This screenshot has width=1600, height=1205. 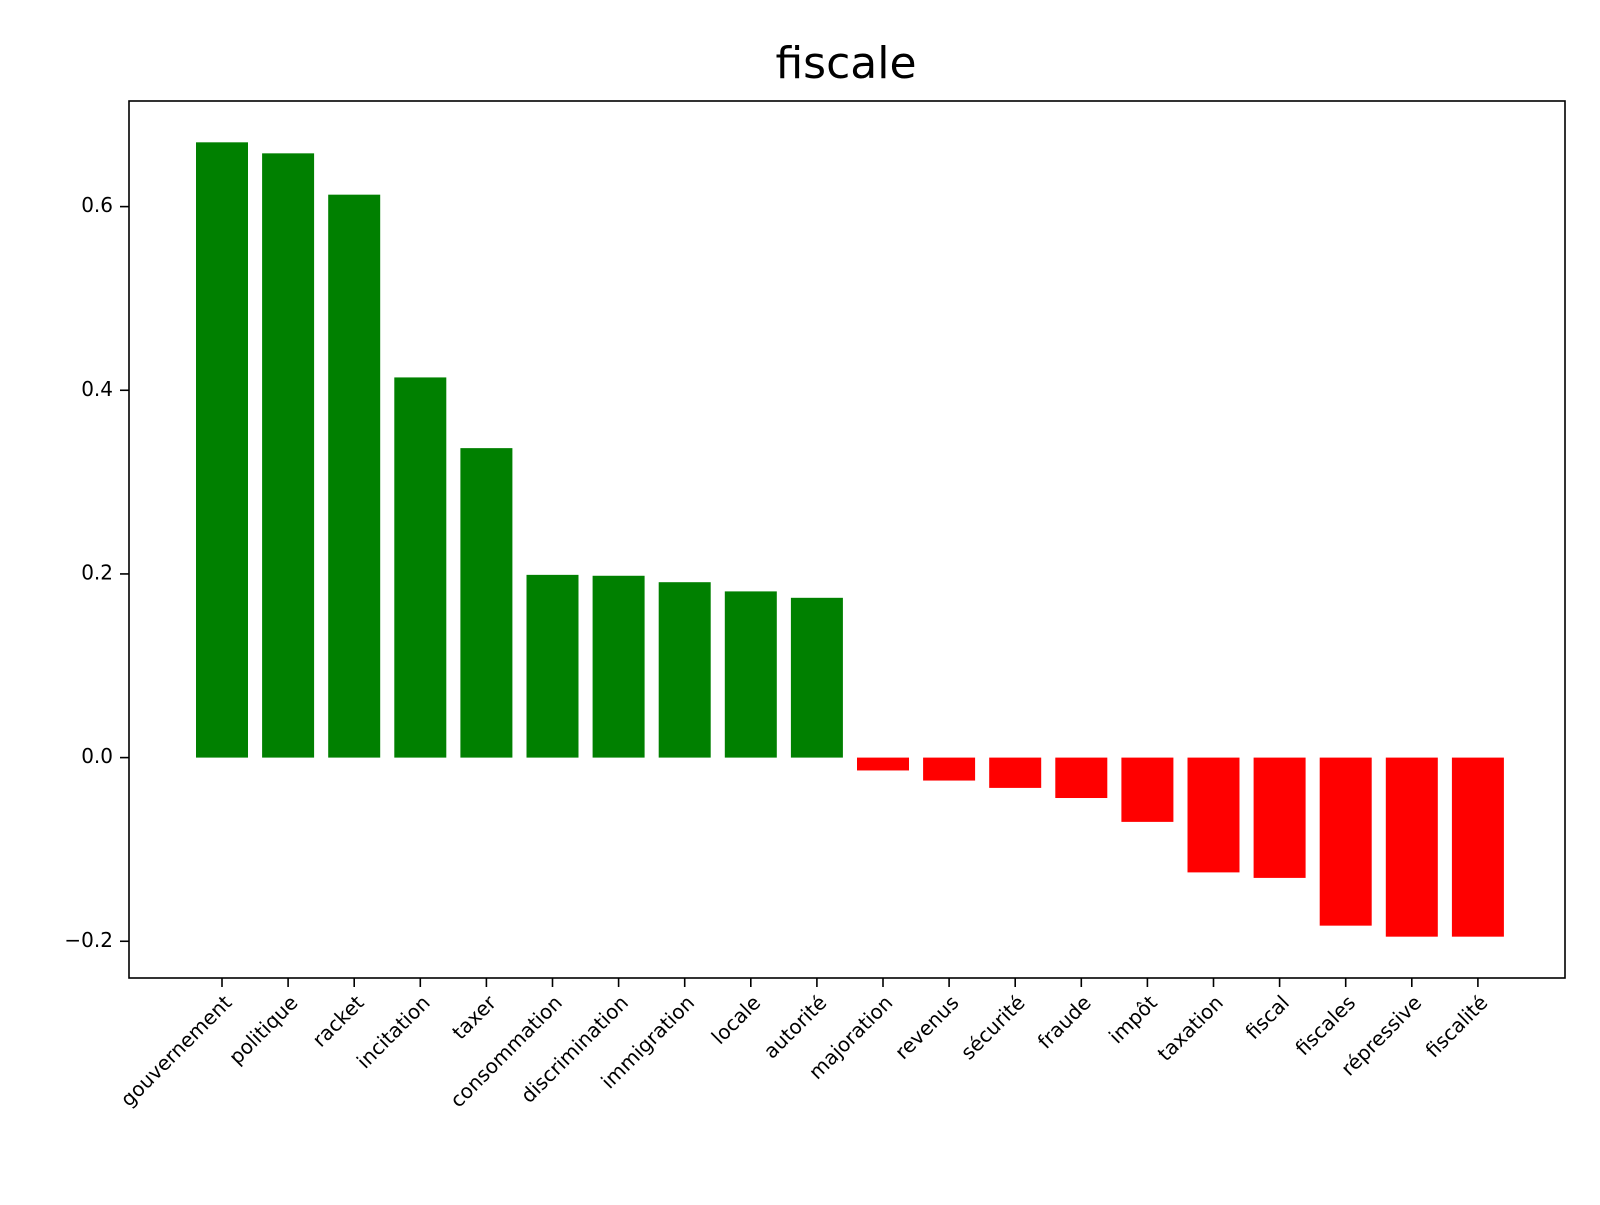 What do you see at coordinates (1477, 847) in the screenshot?
I see `bar-fiscalité` at bounding box center [1477, 847].